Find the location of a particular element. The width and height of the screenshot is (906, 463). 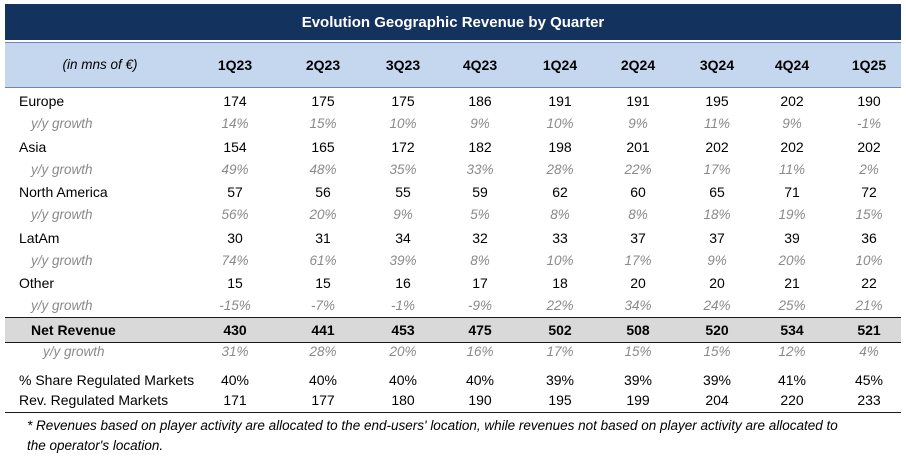

value-cell: 31 is located at coordinates (323, 238).